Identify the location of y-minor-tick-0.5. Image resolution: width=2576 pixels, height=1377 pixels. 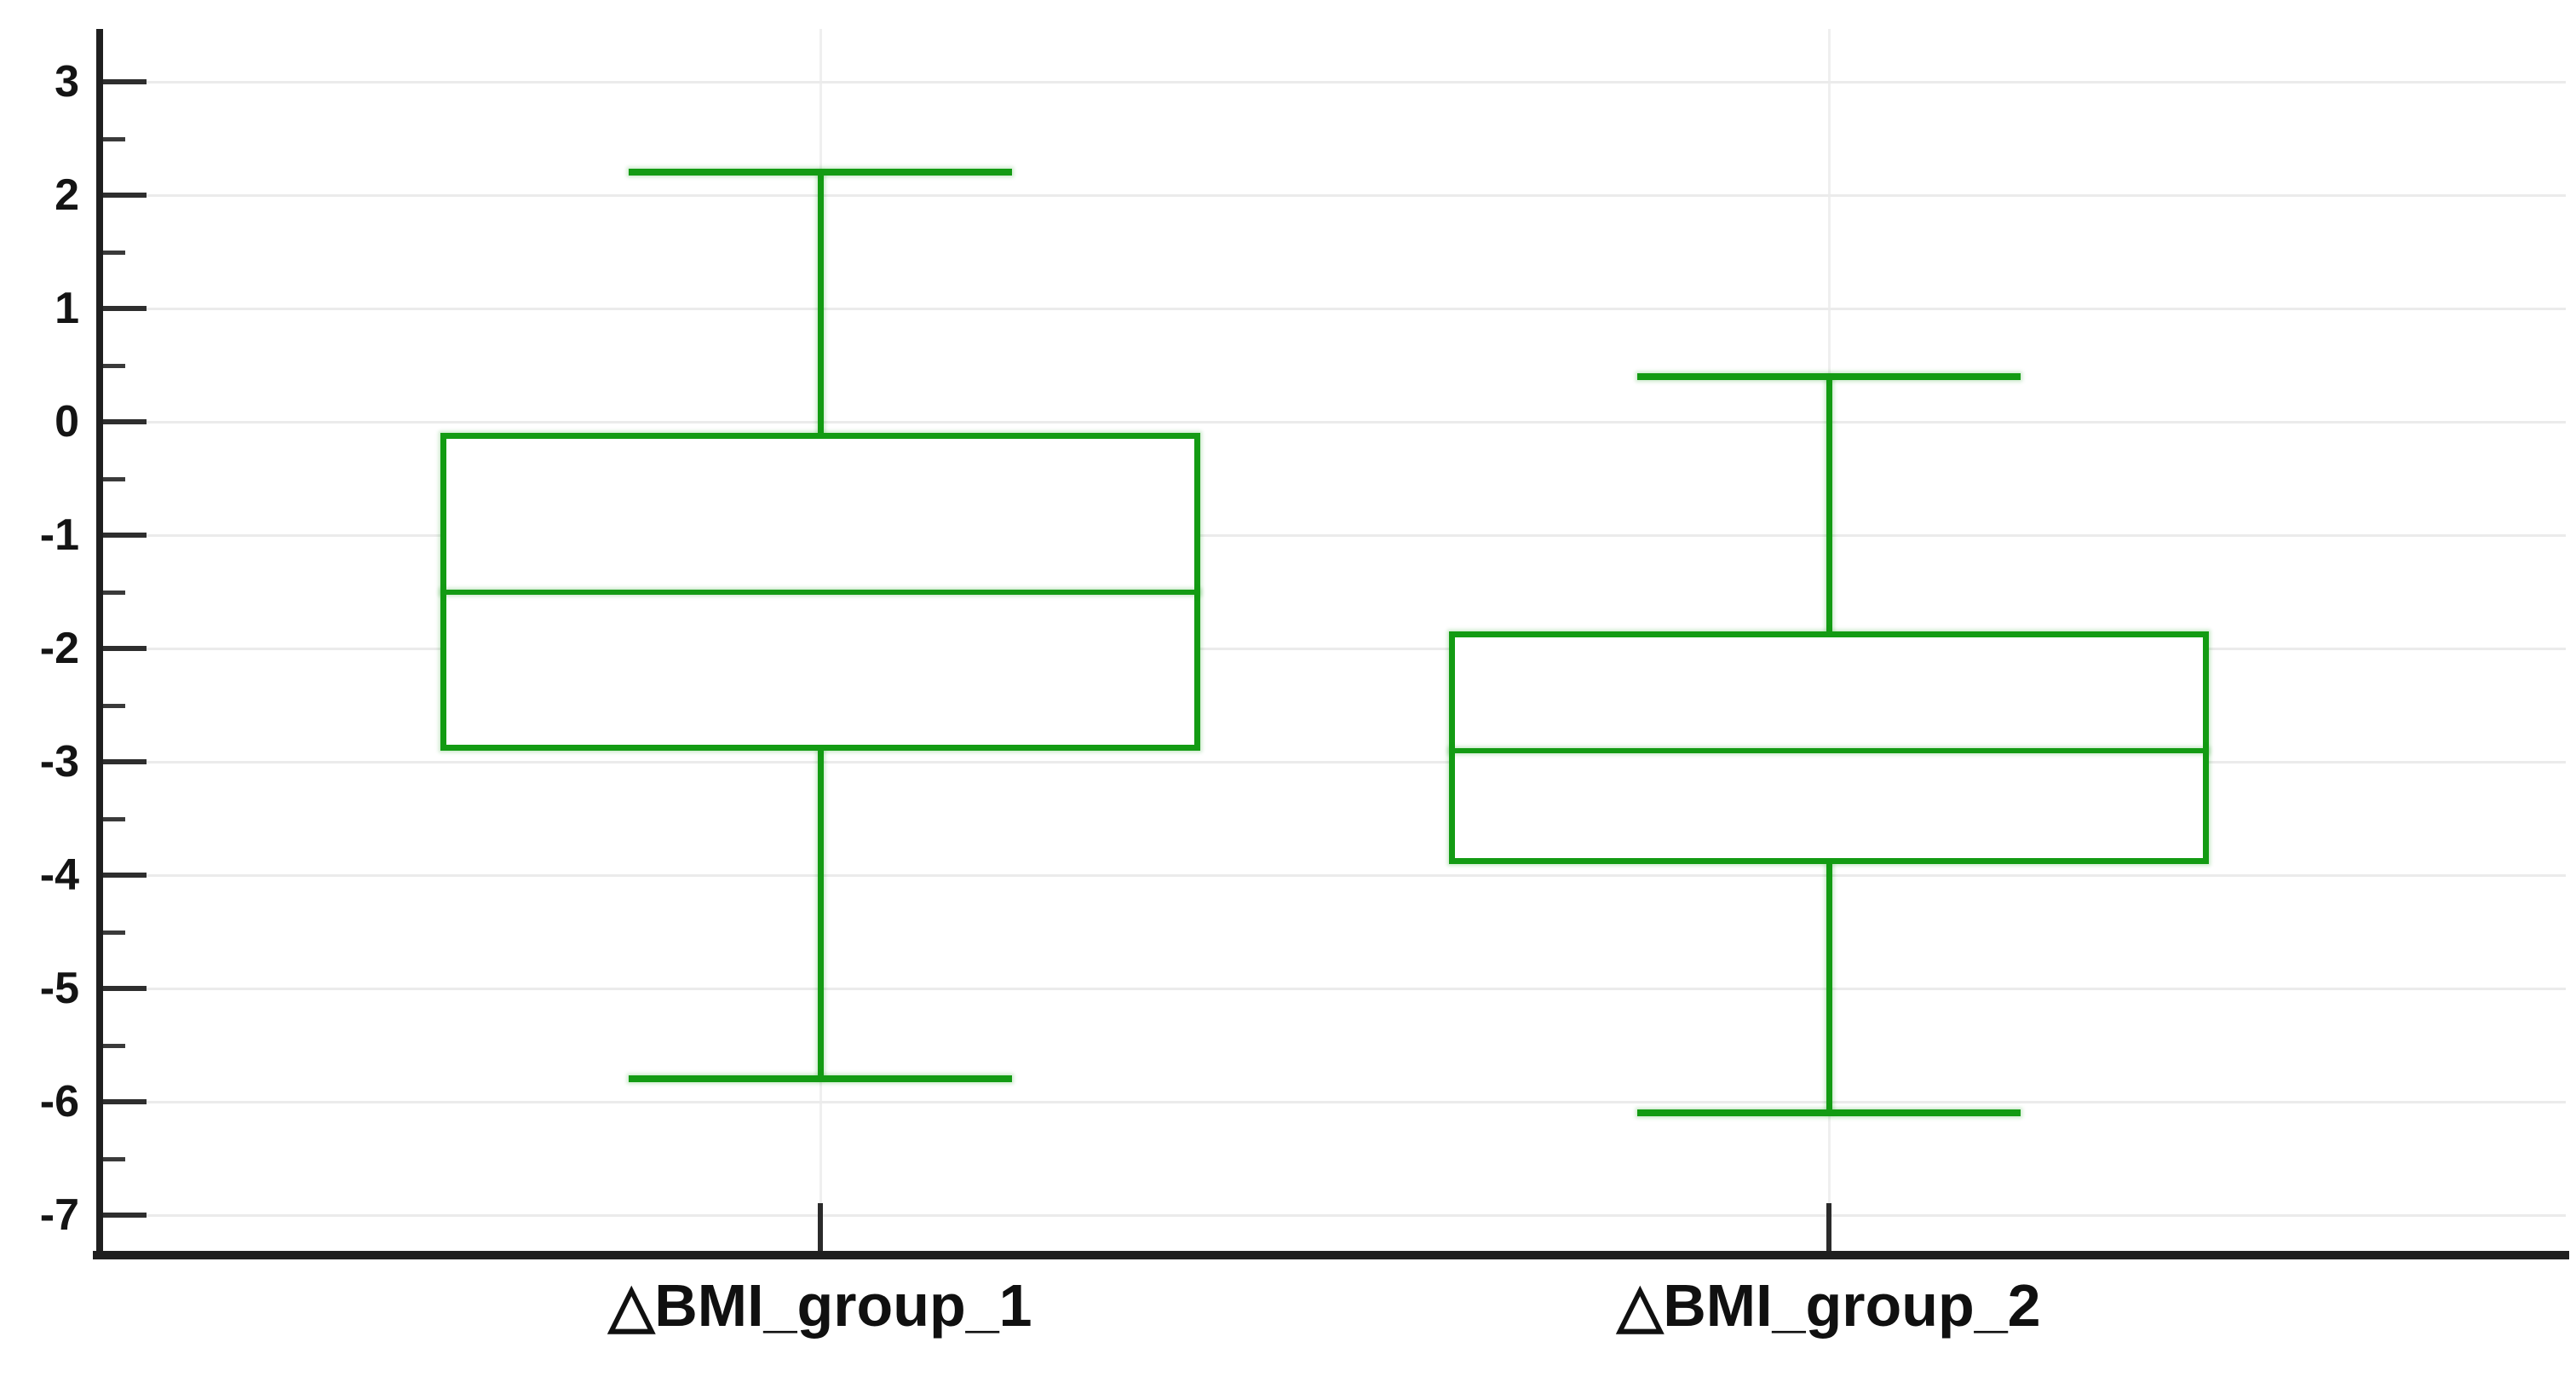
(113, 365).